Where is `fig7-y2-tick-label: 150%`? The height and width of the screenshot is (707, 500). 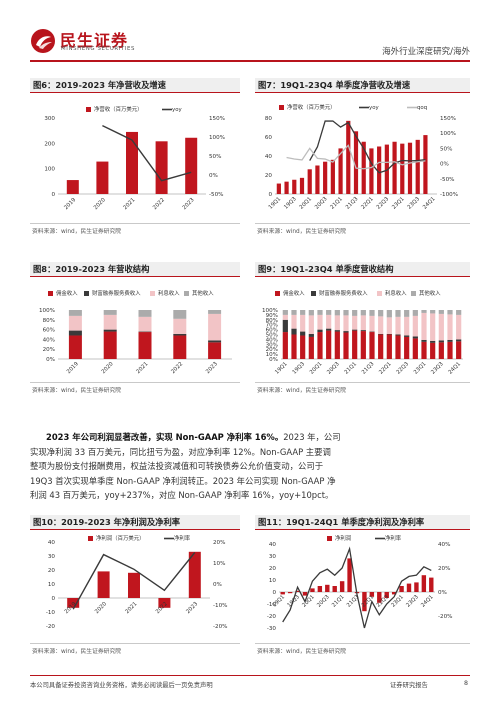
fig7-y2-tick-label: 150% is located at coordinates (448, 119).